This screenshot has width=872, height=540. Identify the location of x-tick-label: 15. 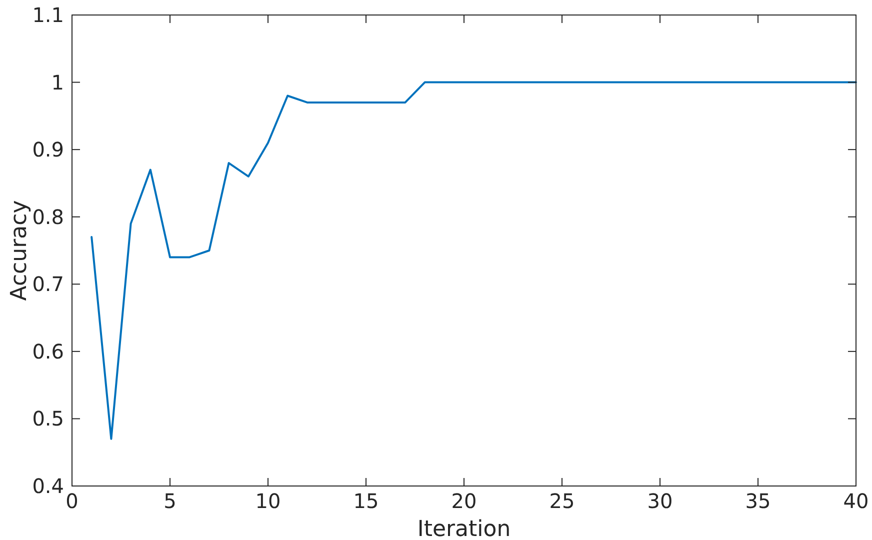
(366, 501).